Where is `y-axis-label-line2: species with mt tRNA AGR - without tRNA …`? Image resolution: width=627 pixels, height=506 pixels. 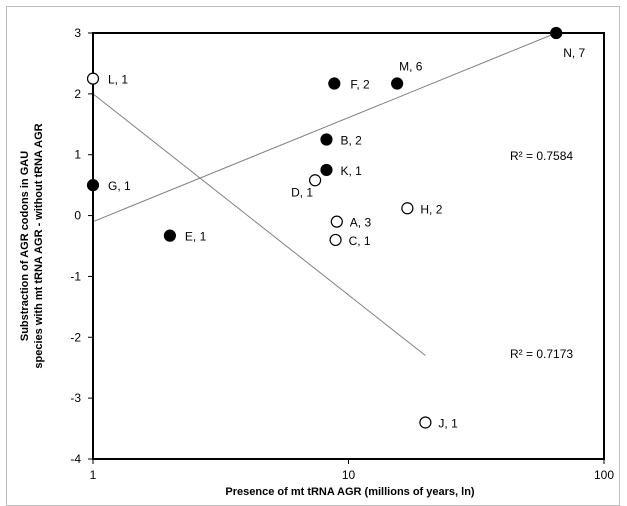
y-axis-label-line2: species with mt tRNA AGR - without tRNA … is located at coordinates (39, 245).